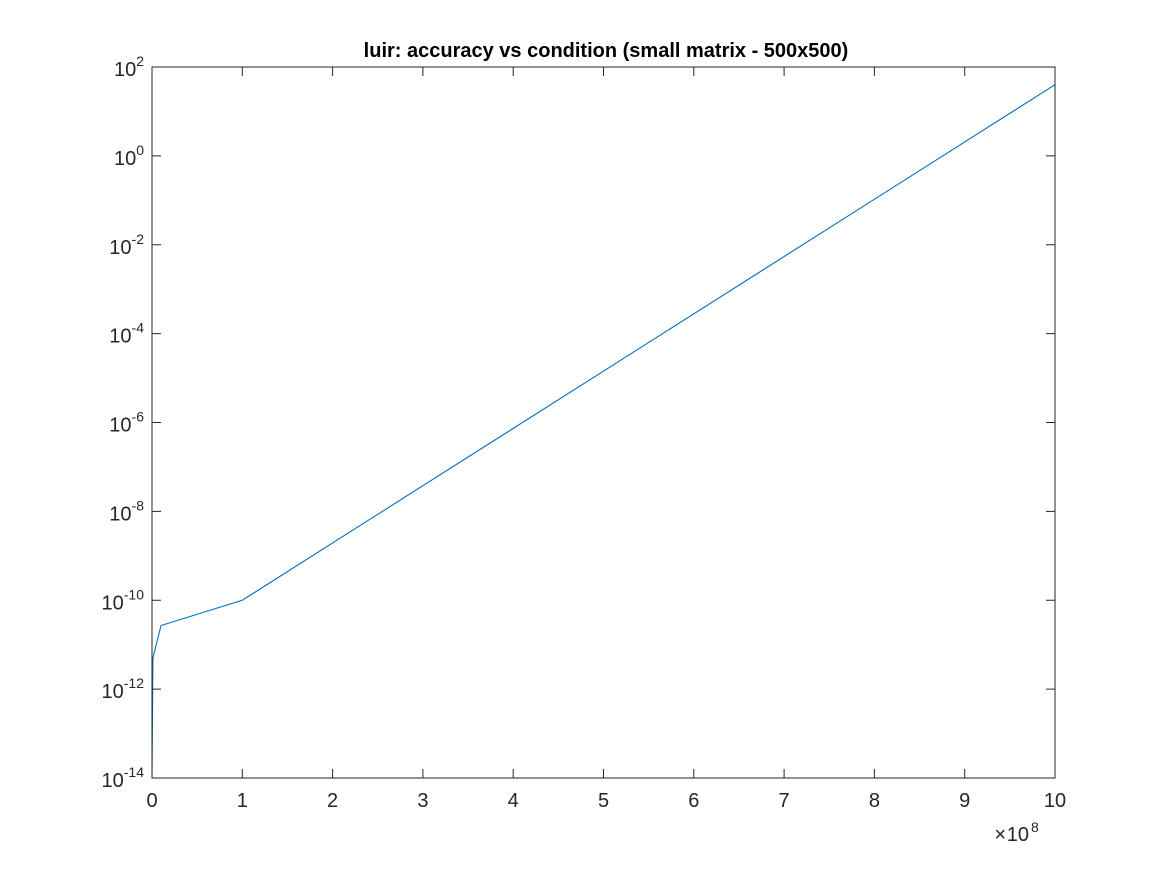 This screenshot has width=1167, height=875. I want to click on y-tick-label-exponent: -6, so click(138, 417).